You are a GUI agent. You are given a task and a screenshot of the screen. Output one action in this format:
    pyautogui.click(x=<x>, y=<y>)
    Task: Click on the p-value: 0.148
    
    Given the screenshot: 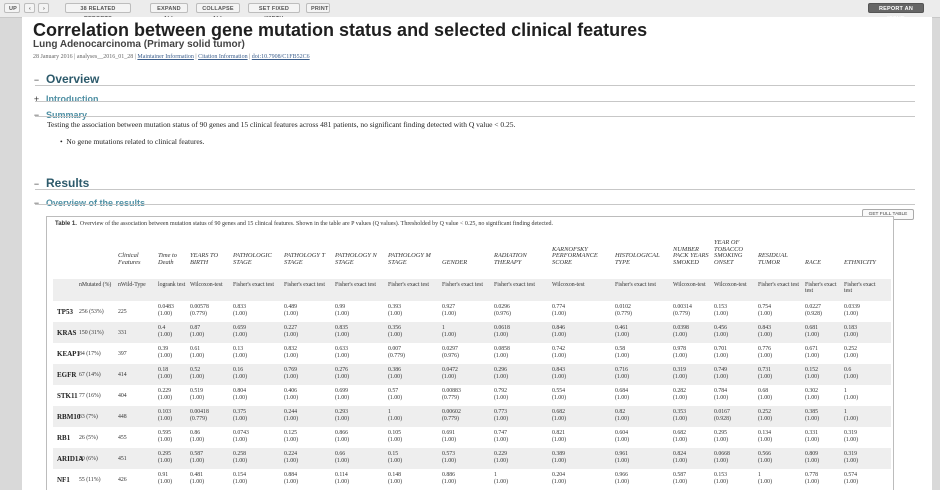 What is the action you would take?
    pyautogui.click(x=395, y=475)
    